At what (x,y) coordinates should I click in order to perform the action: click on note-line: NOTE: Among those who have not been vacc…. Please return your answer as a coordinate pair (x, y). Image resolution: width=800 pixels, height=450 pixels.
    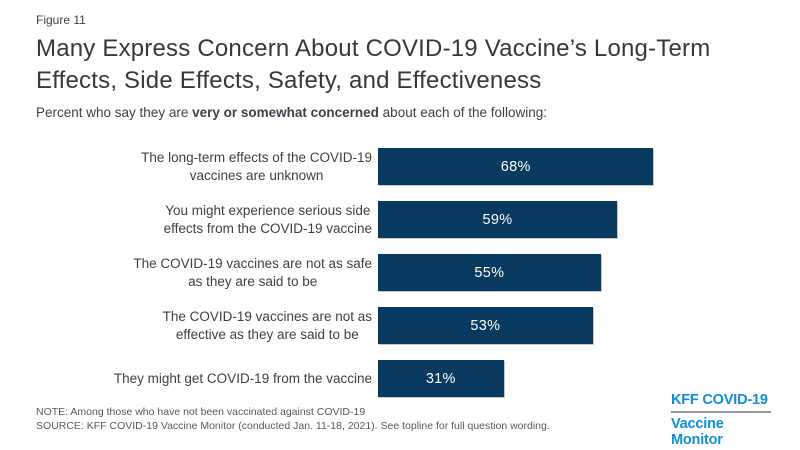
    Looking at the image, I should click on (201, 412).